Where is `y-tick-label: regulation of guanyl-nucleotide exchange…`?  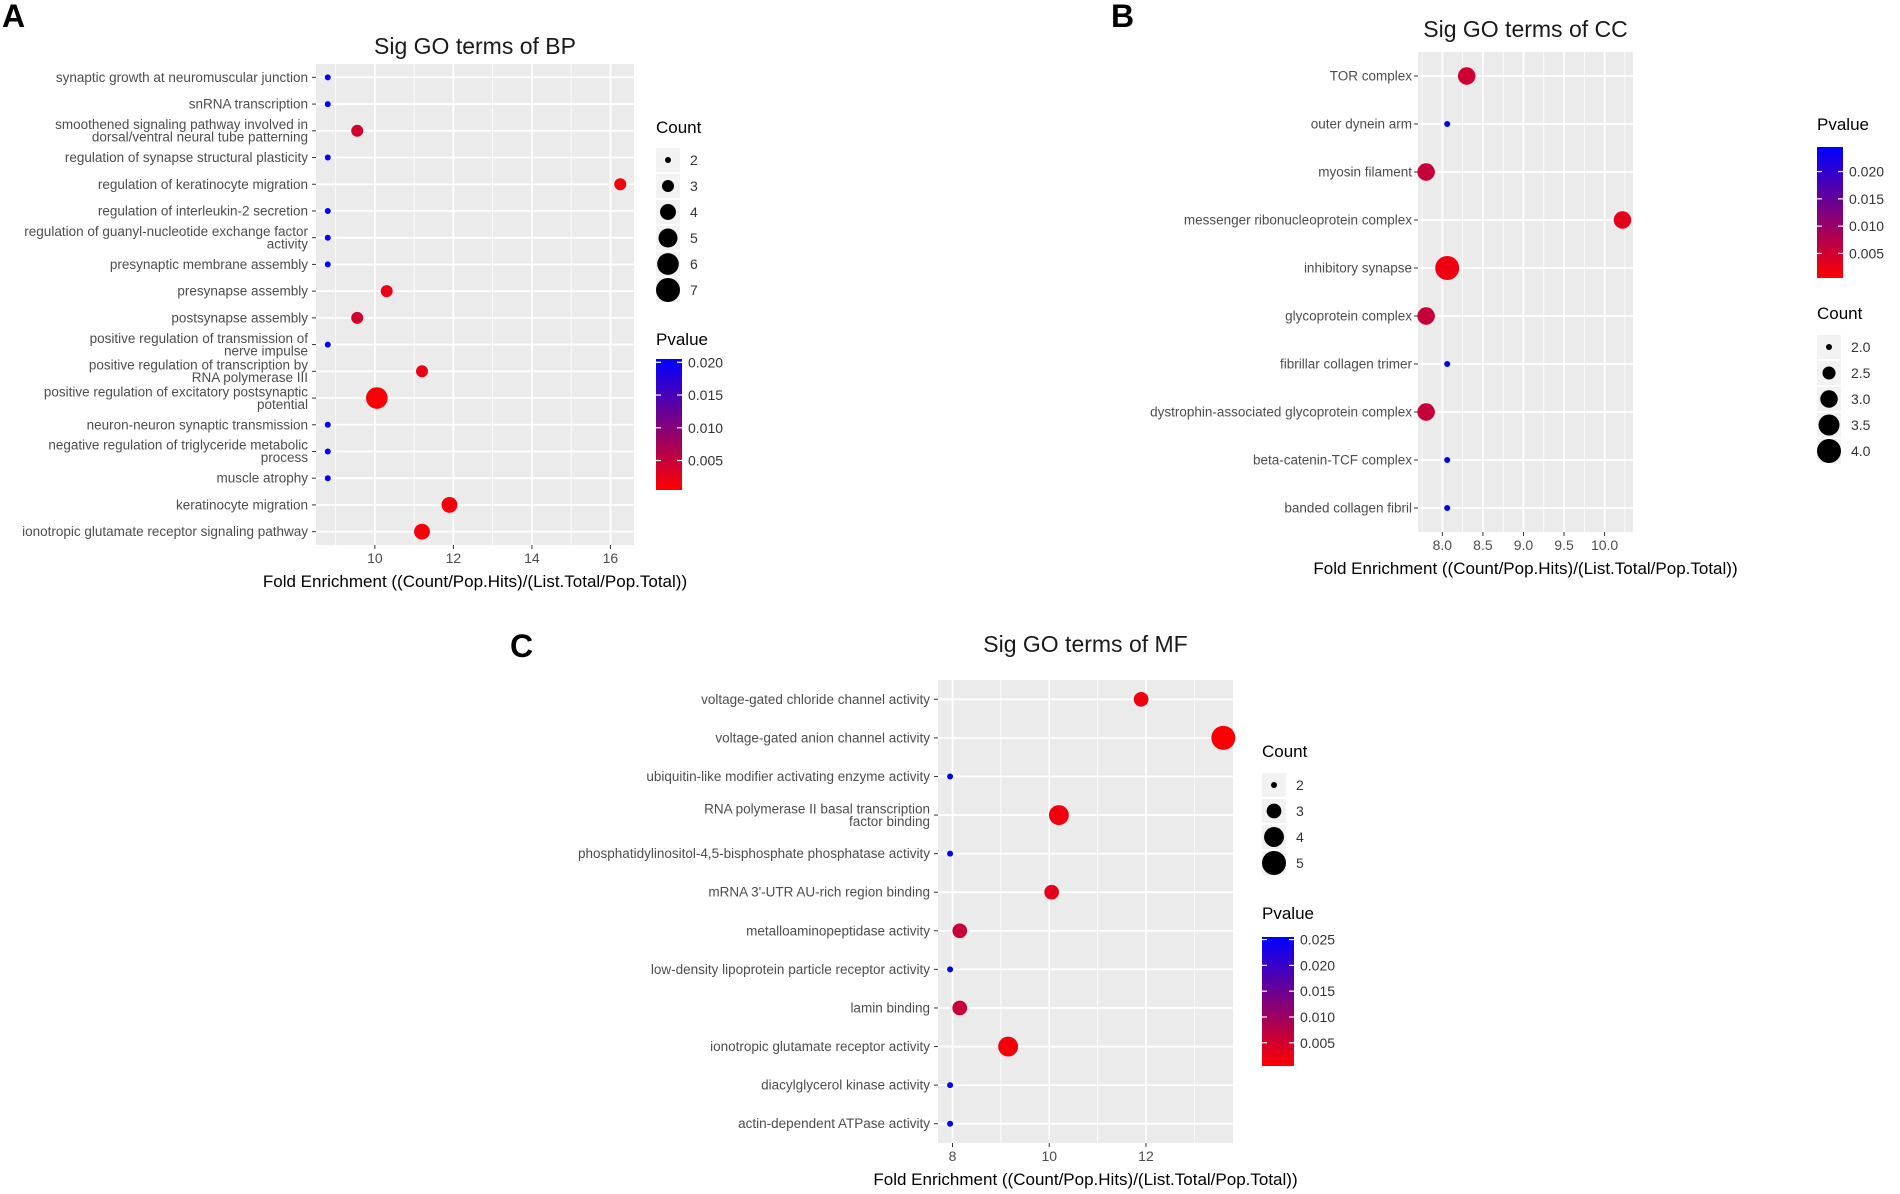
y-tick-label: regulation of guanyl-nucleotide exchange… is located at coordinates (166, 231).